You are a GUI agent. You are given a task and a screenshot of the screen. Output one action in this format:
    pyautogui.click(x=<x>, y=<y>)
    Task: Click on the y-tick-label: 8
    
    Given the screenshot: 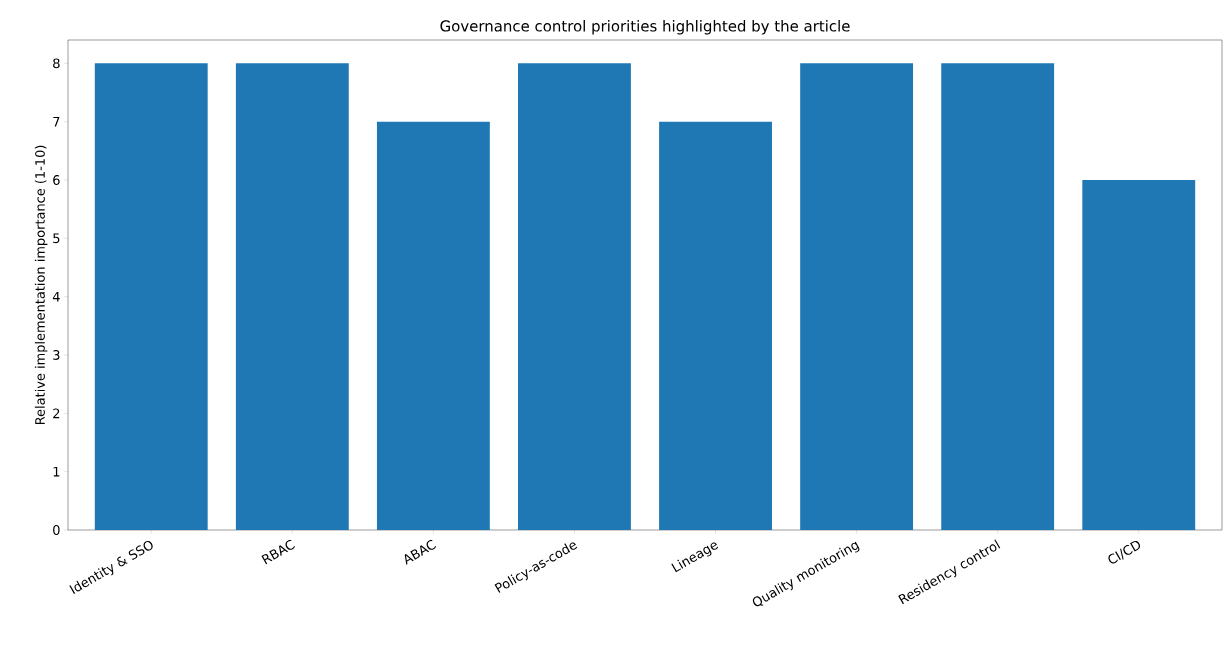 What is the action you would take?
    pyautogui.click(x=56, y=63)
    